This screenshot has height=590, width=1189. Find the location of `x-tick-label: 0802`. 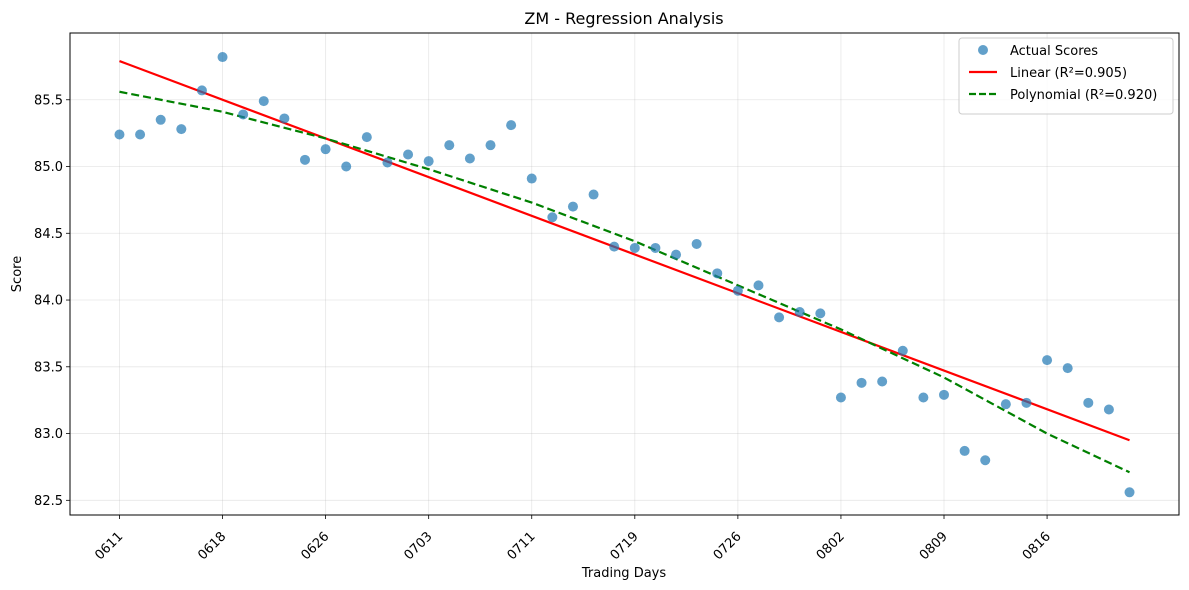

x-tick-label: 0802 is located at coordinates (831, 546).